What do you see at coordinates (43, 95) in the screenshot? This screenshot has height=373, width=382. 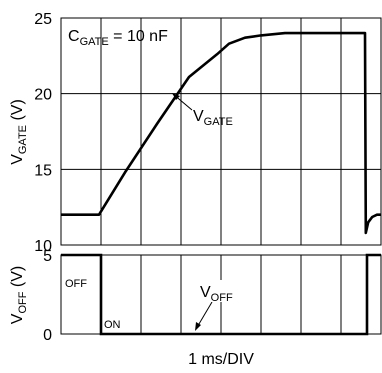 I see `vgate-y-tick-label: 20` at bounding box center [43, 95].